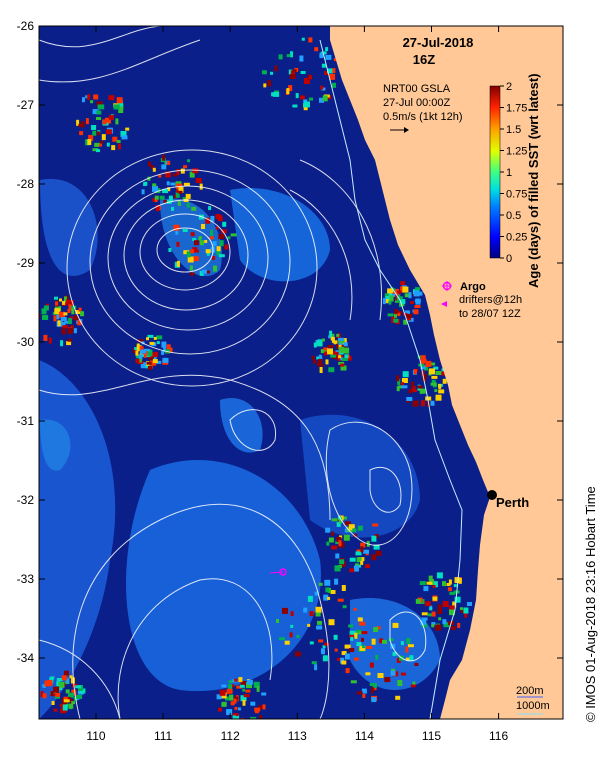 This screenshot has width=604, height=764. I want to click on argo-float-icon, so click(278, 572).